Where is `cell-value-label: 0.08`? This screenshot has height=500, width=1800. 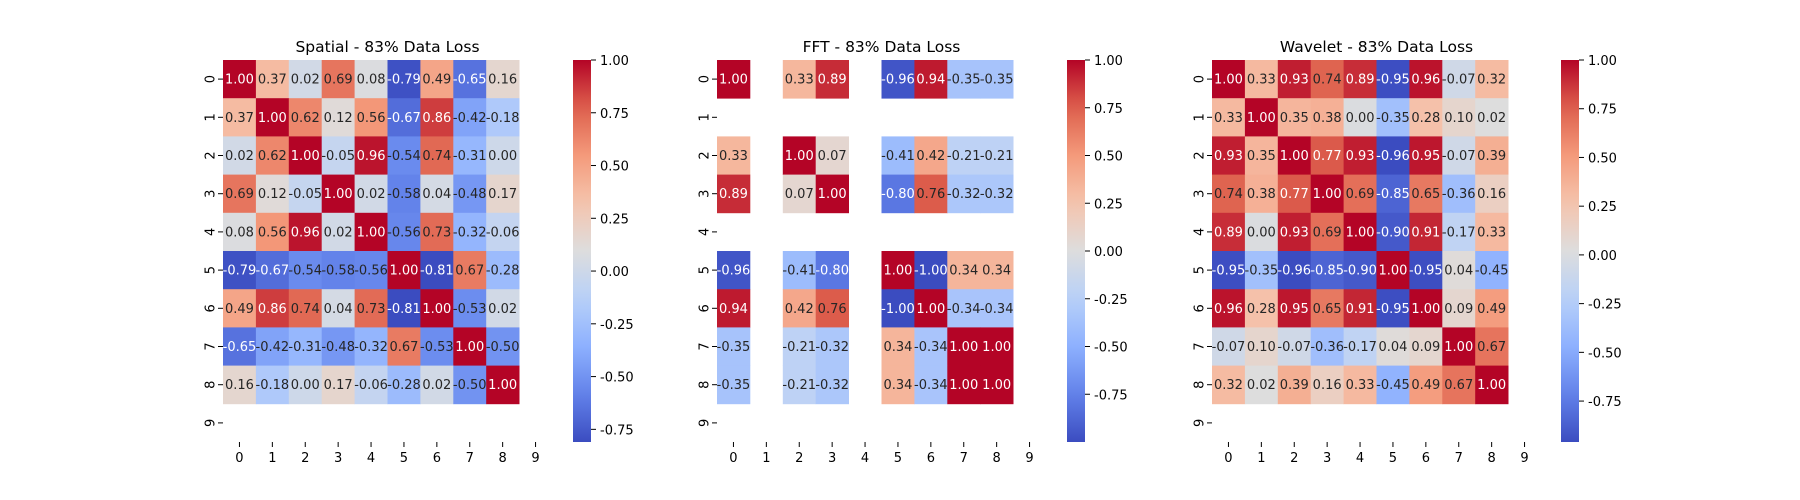 cell-value-label: 0.08 is located at coordinates (239, 232).